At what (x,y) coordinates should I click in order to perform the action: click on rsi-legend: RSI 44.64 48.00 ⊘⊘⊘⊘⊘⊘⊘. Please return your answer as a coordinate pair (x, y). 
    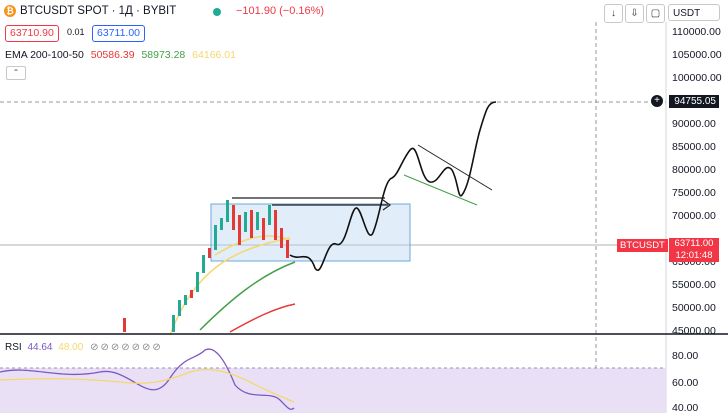
    Looking at the image, I should click on (84, 347).